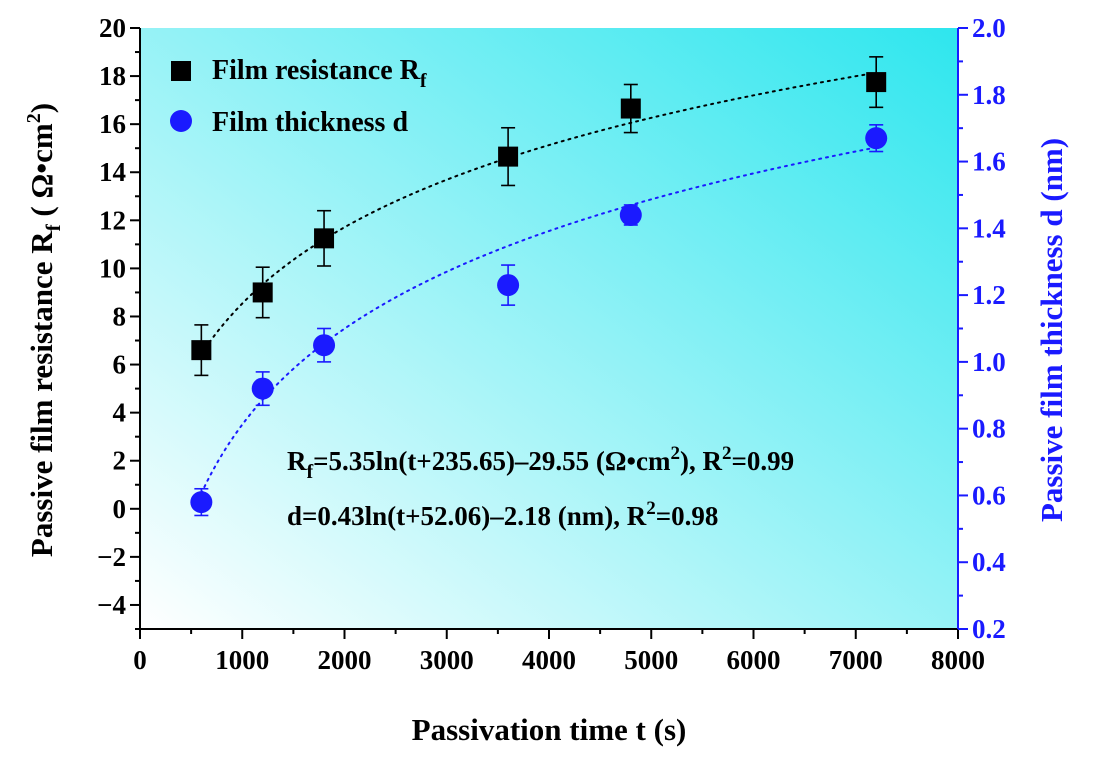 This screenshot has width=1102, height=770. Describe the element at coordinates (651, 660) in the screenshot. I see `x-tick-label: 5000` at that location.